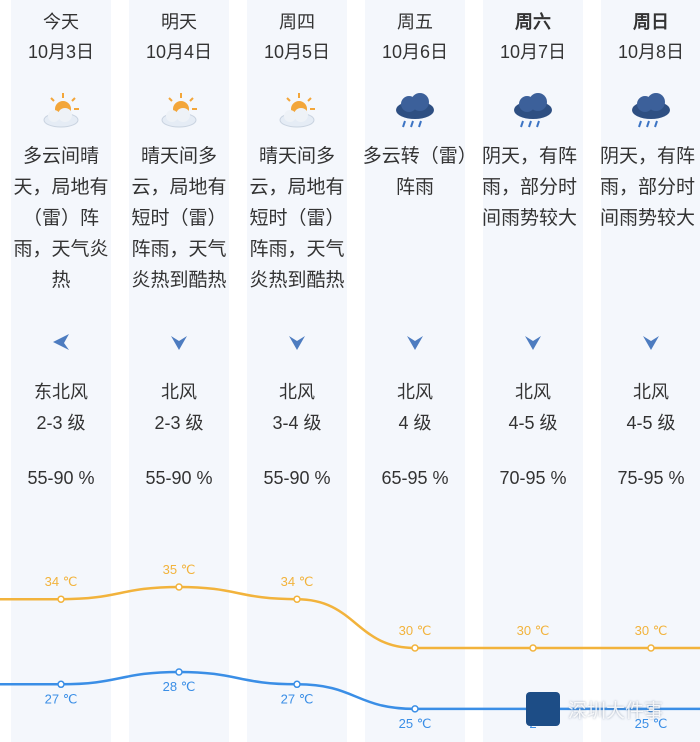 The width and height of the screenshot is (700, 742). Describe the element at coordinates (415, 172) in the screenshot. I see `weather-description: 多云转（雷）阵雨` at that location.